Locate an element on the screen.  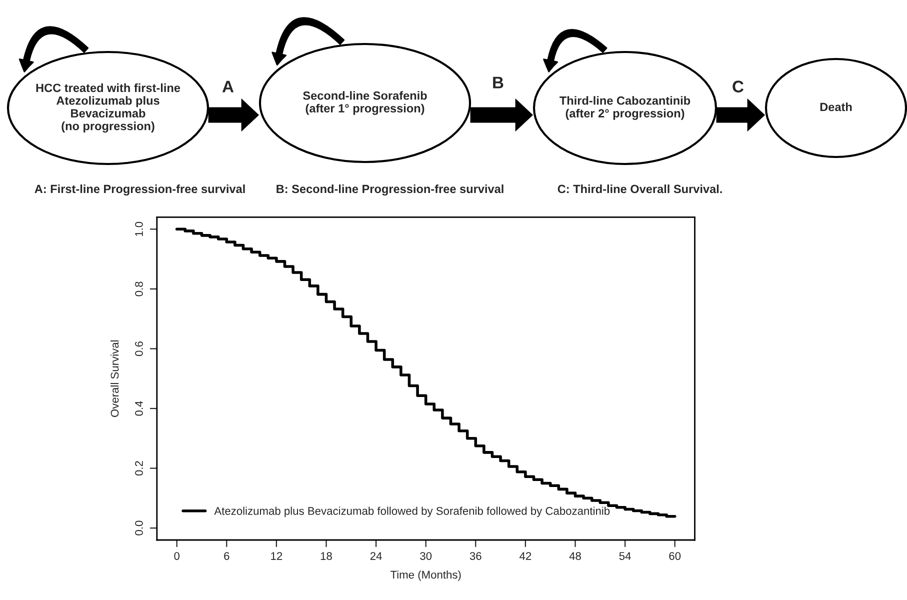
text: Second-line Sorafenib (after 1° progression) is located at coordinates (365, 103).